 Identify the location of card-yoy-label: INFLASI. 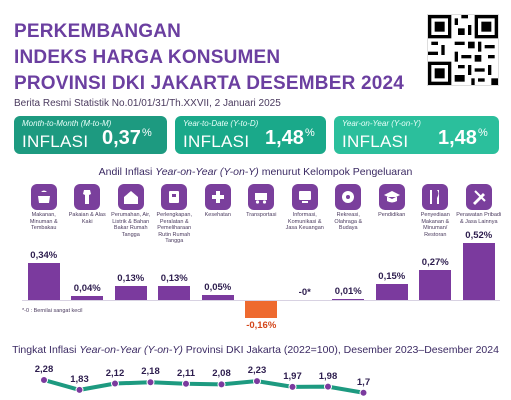
(375, 141).